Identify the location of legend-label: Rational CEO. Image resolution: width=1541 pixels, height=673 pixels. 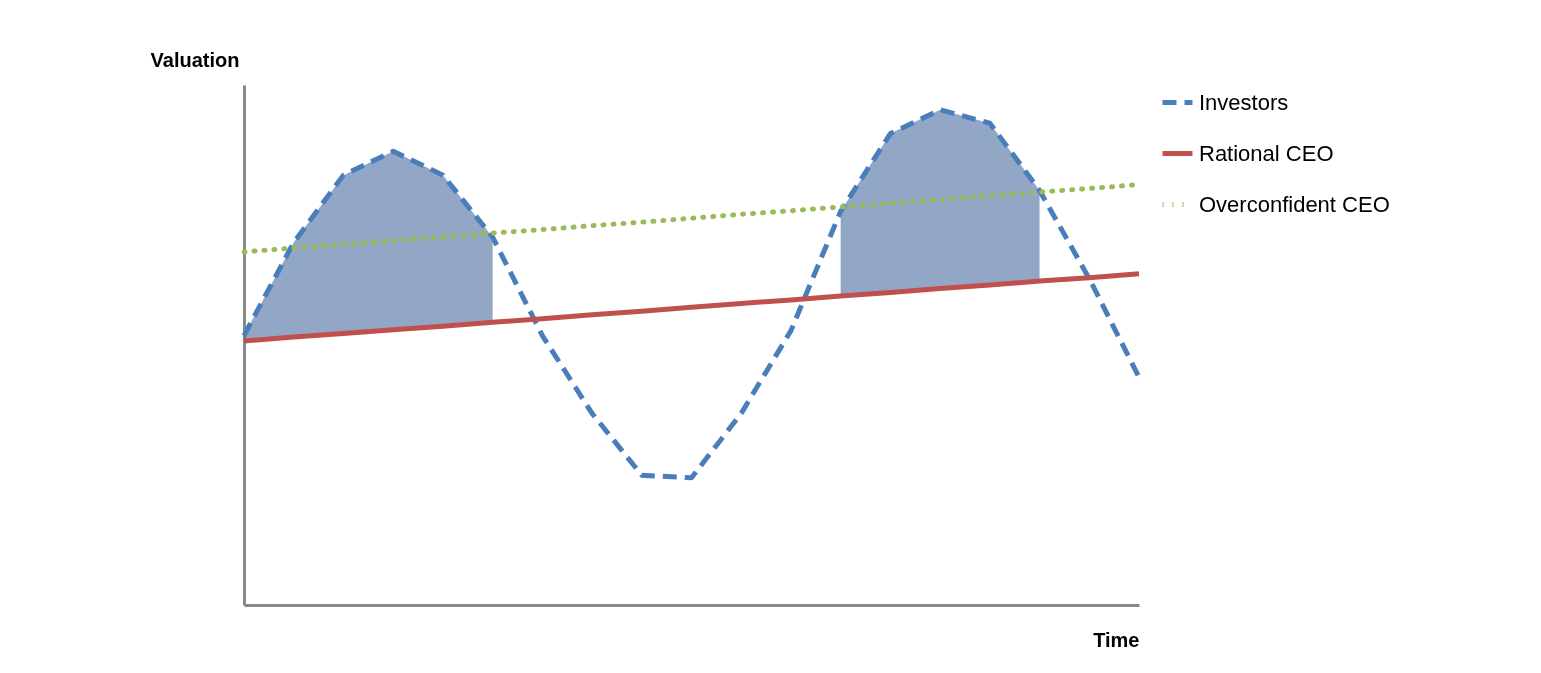
(1266, 153).